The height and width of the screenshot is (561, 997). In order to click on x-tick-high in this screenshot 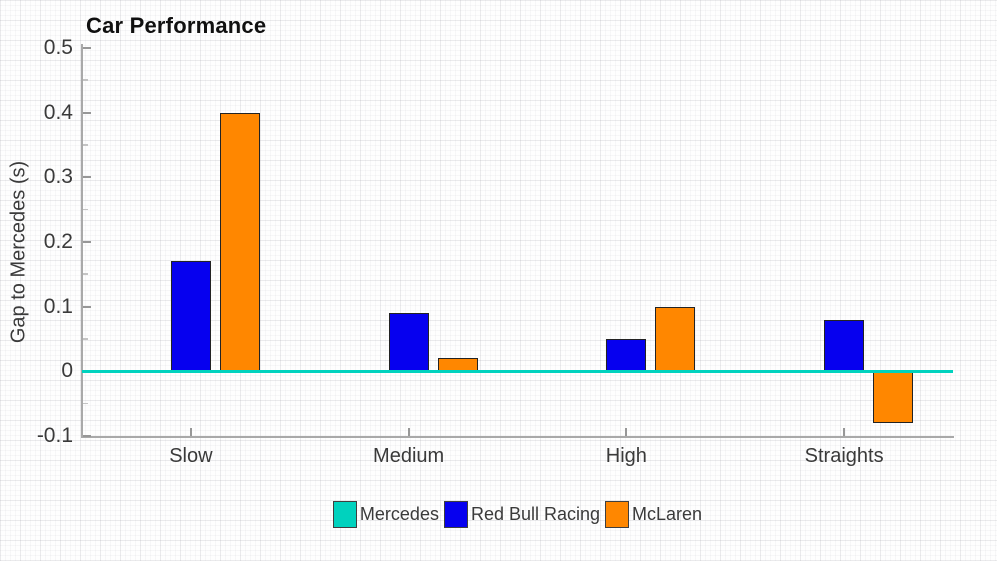, I will do `click(626, 432)`.